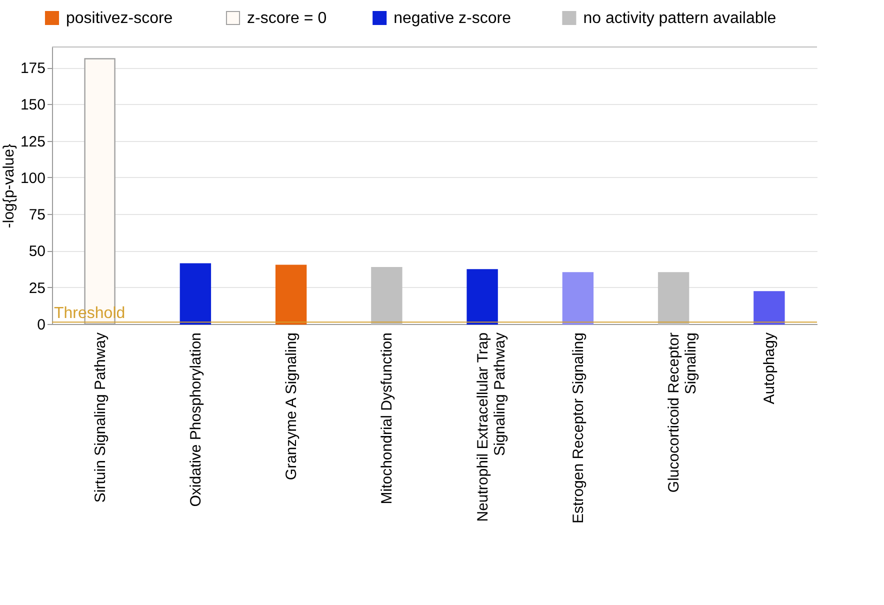 This screenshot has width=884, height=605. Describe the element at coordinates (287, 18) in the screenshot. I see `legend-label: z-score = 0` at that location.